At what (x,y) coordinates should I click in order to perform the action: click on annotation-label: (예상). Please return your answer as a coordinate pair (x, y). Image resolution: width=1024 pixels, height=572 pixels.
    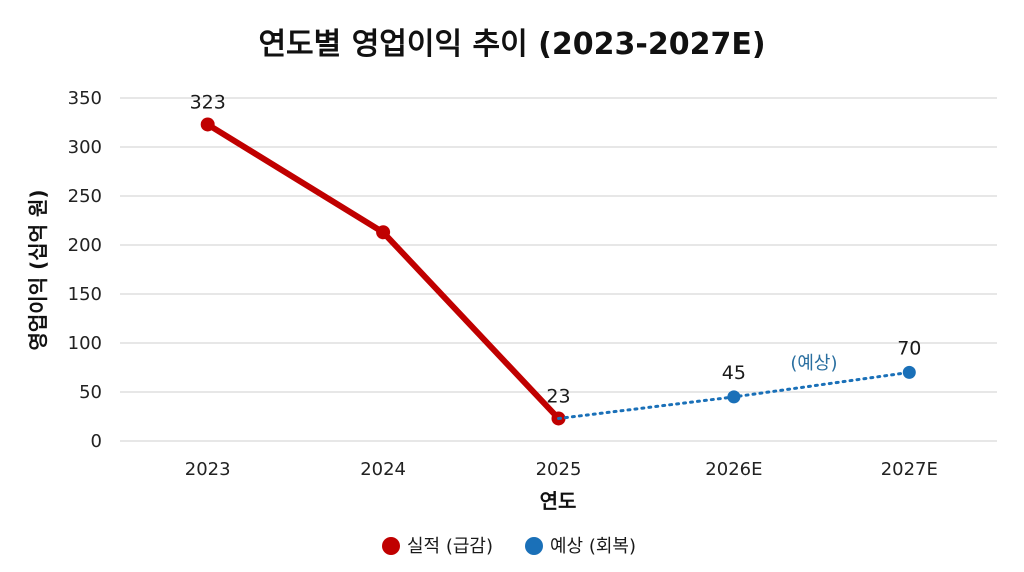
    Looking at the image, I should click on (813, 363).